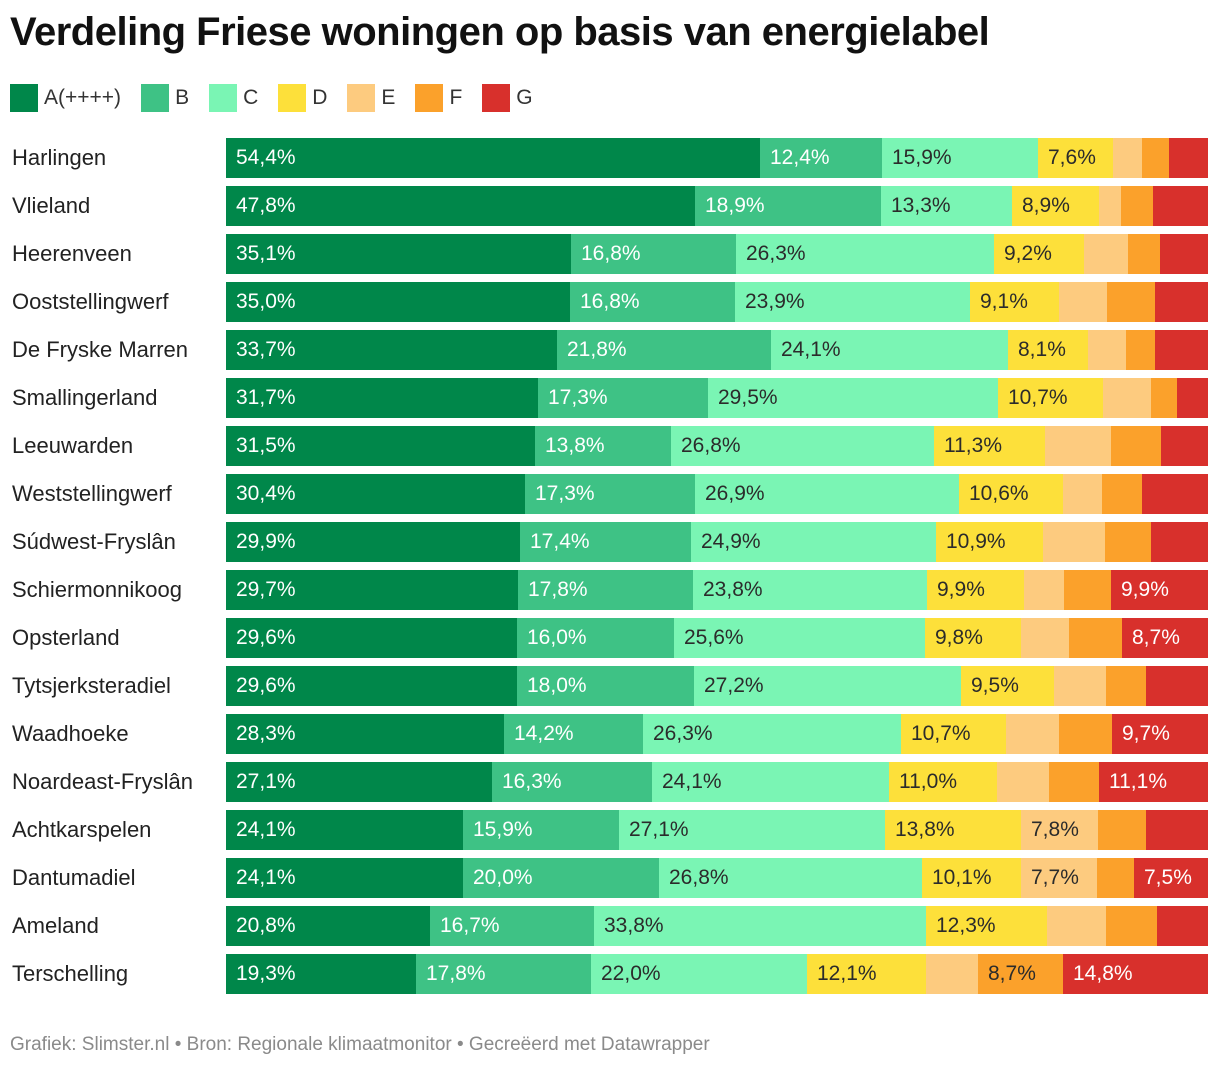 The height and width of the screenshot is (1072, 1220). What do you see at coordinates (699, 974) in the screenshot?
I see `bar-segment: 22,0%` at bounding box center [699, 974].